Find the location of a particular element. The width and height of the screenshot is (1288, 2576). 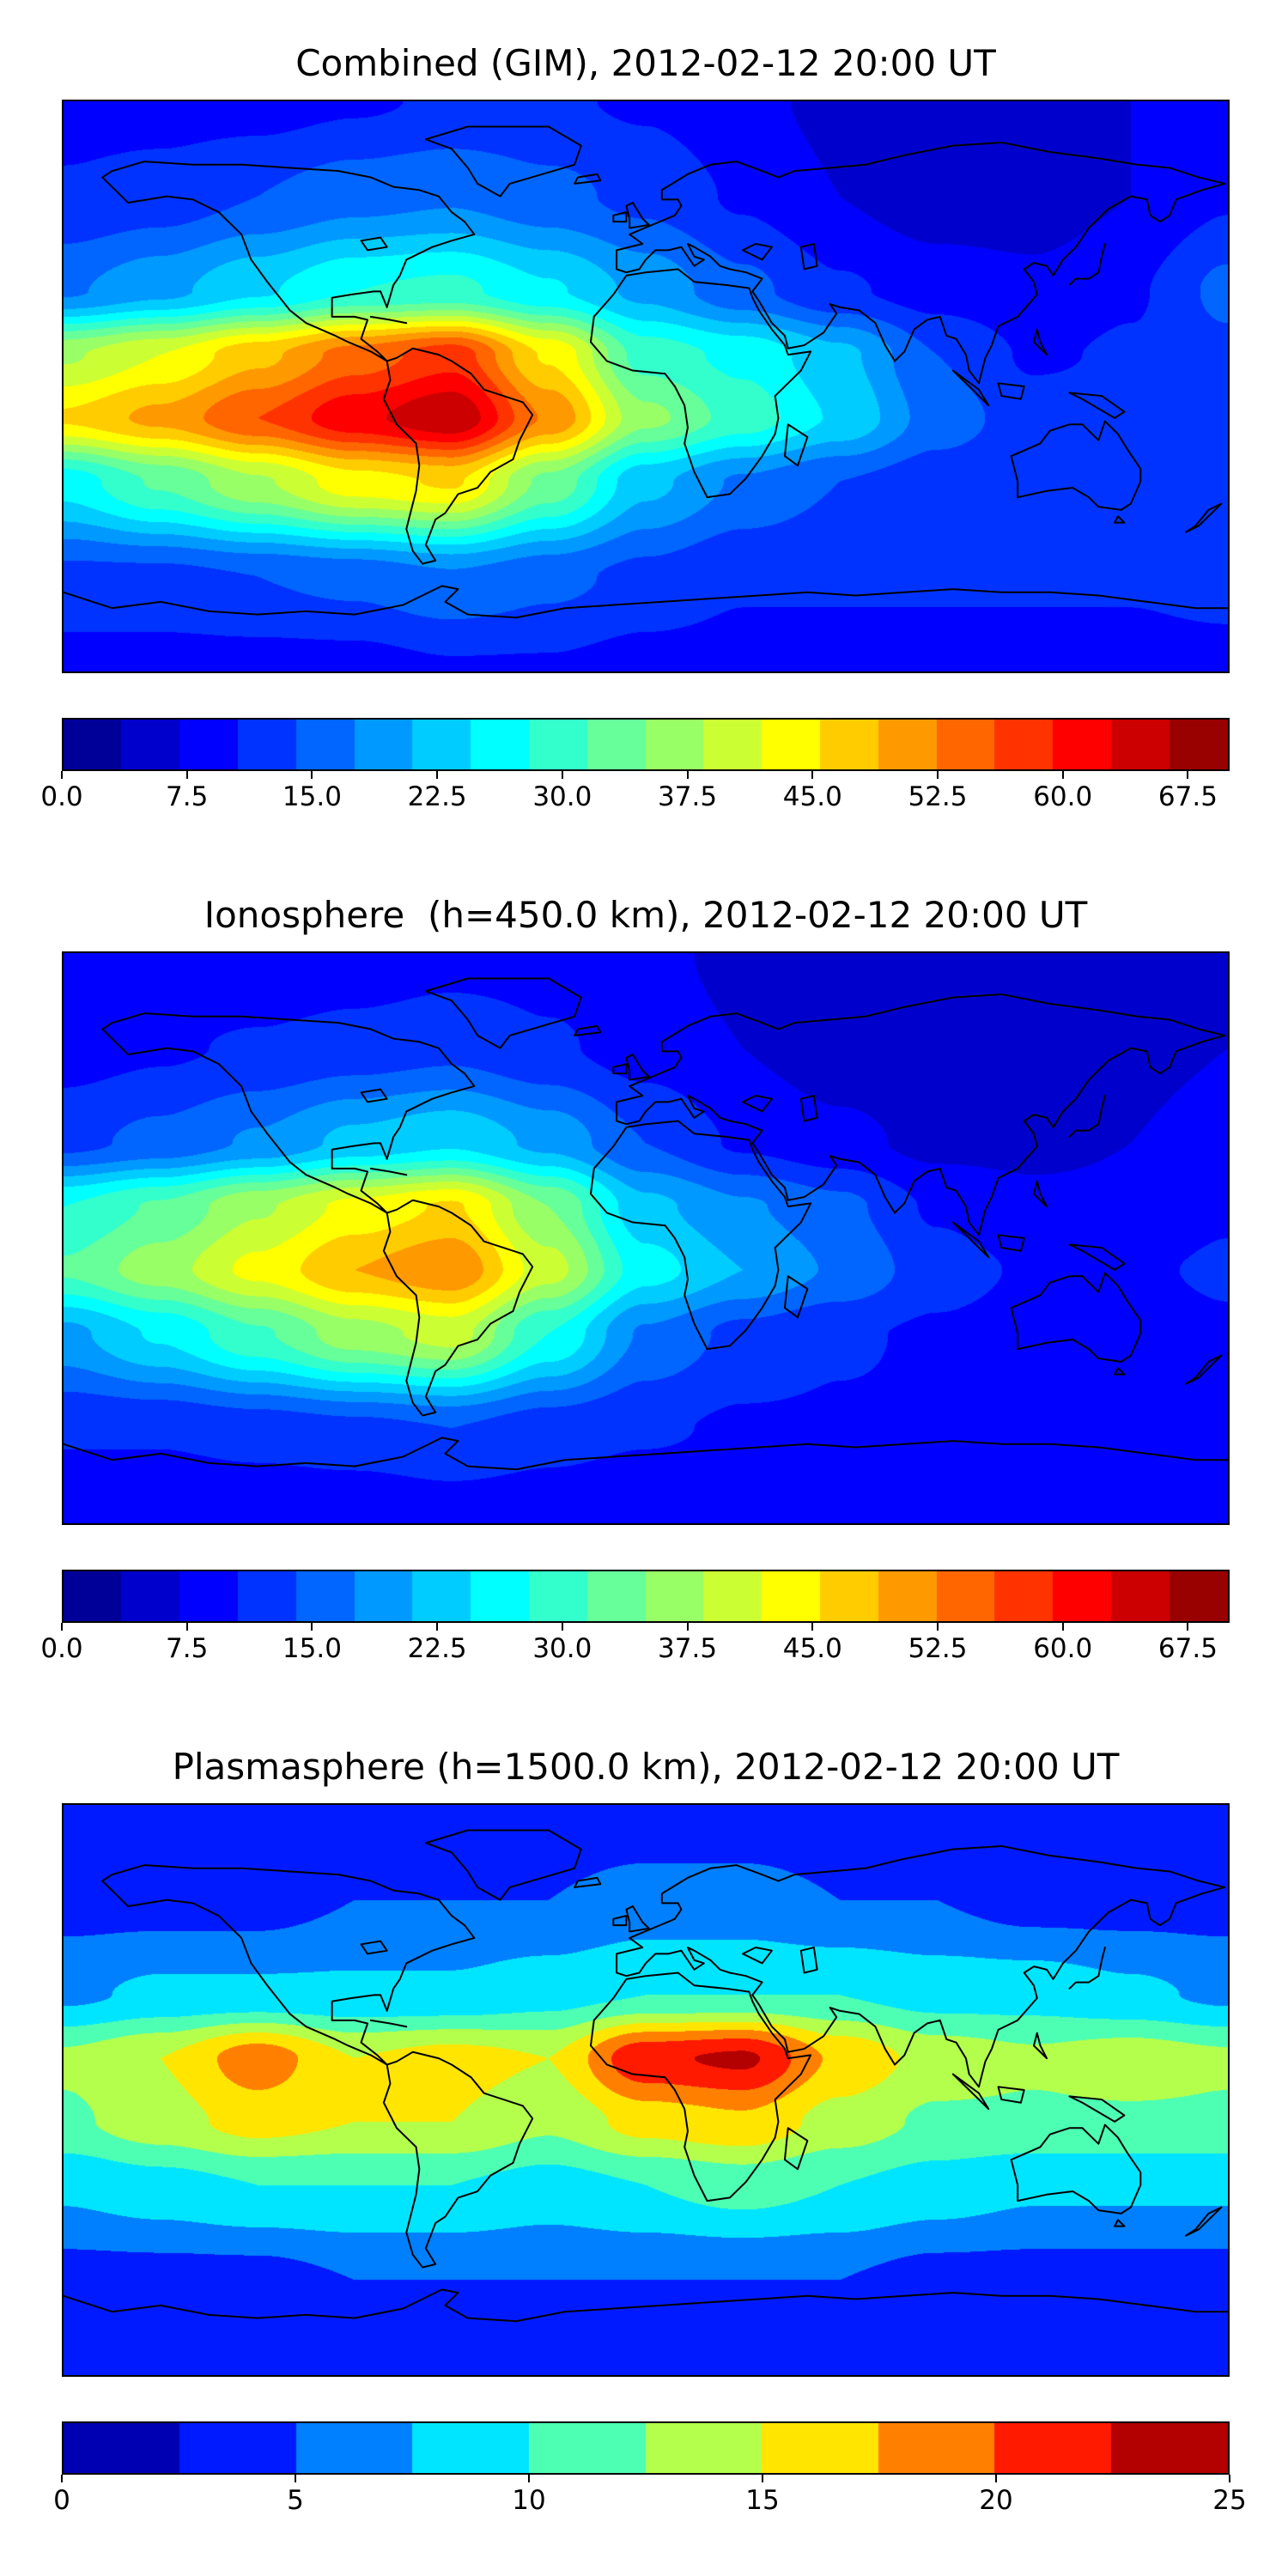

colorbar-tick-label: 10 is located at coordinates (529, 2500).